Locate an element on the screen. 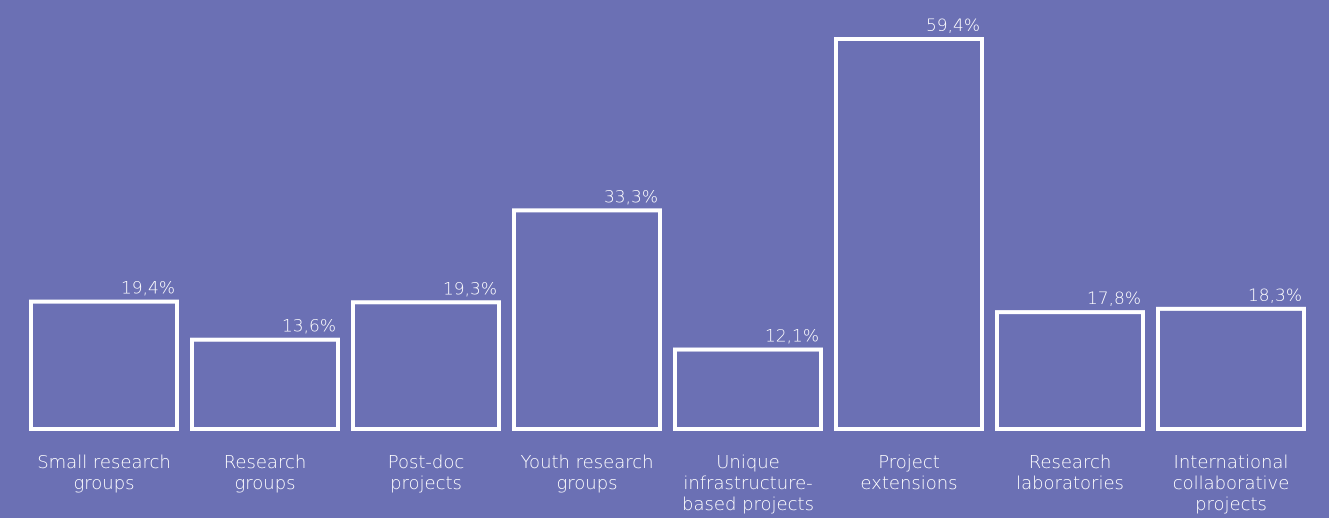  category-label-line: International is located at coordinates (1231, 462).